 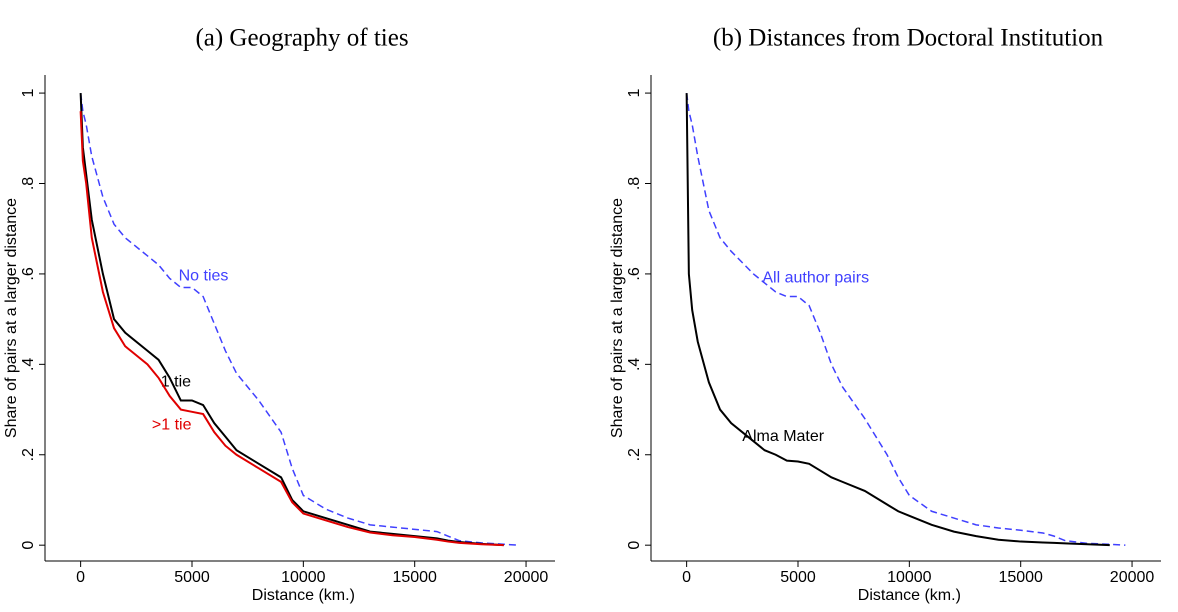 I want to click on series-label: Alma Mater, so click(x=783, y=436).